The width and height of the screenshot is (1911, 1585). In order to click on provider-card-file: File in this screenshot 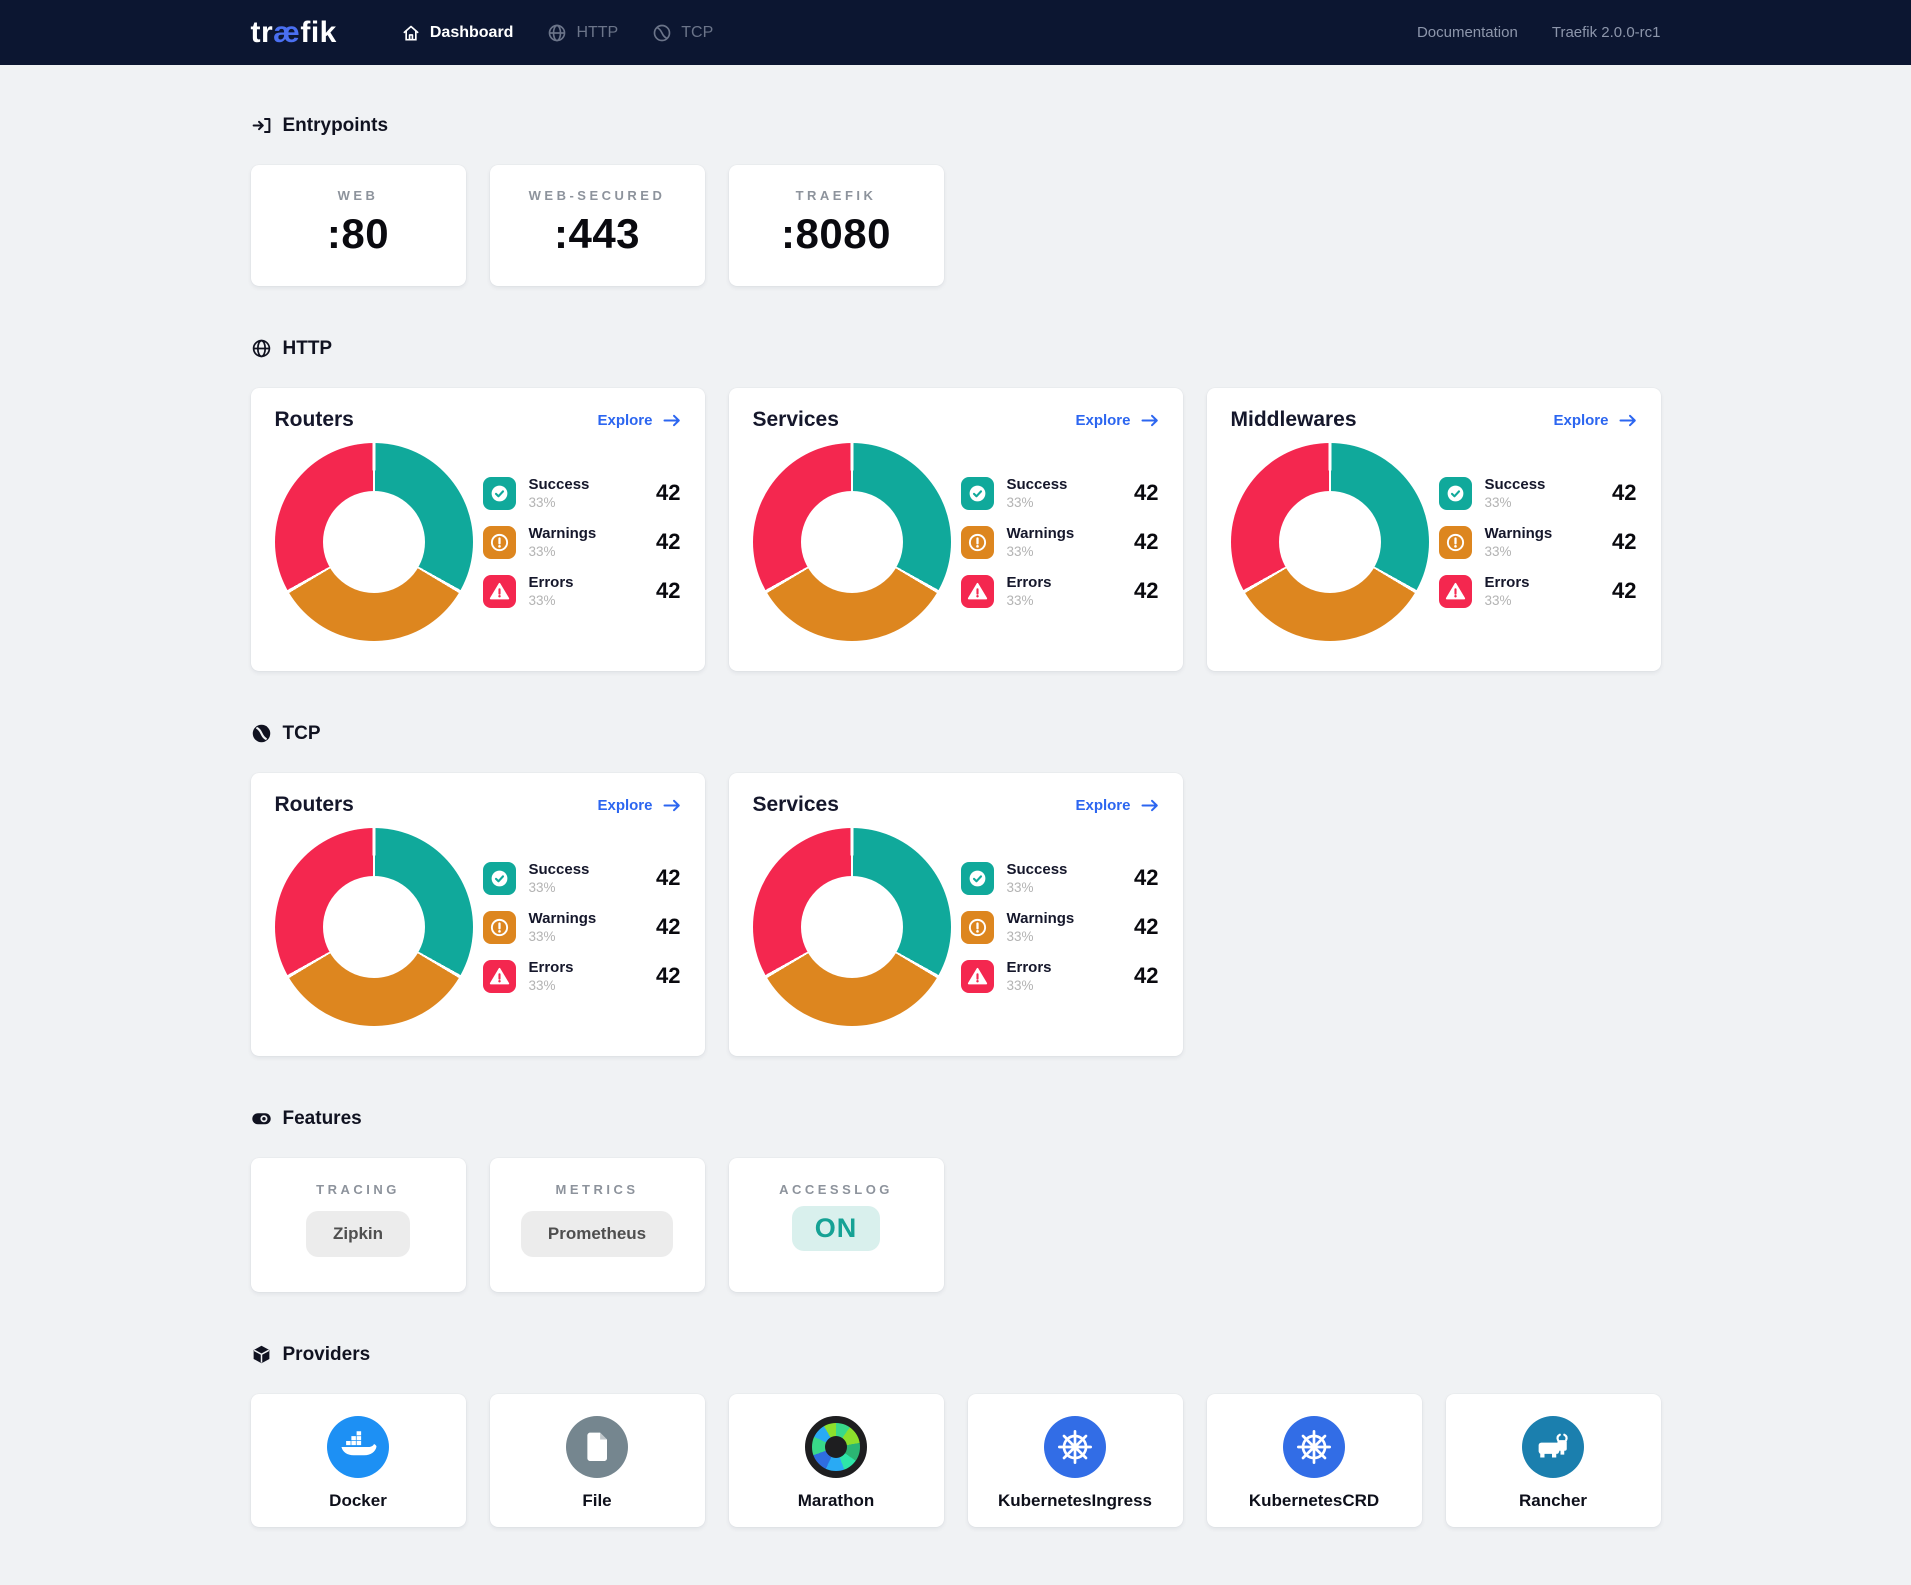, I will do `click(597, 1460)`.